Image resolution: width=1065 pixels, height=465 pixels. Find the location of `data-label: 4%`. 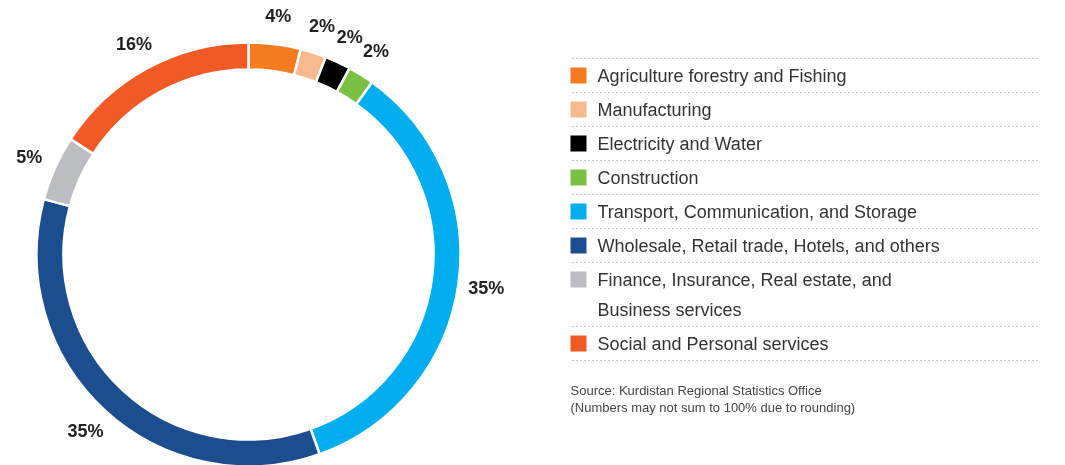

data-label: 4% is located at coordinates (278, 16).